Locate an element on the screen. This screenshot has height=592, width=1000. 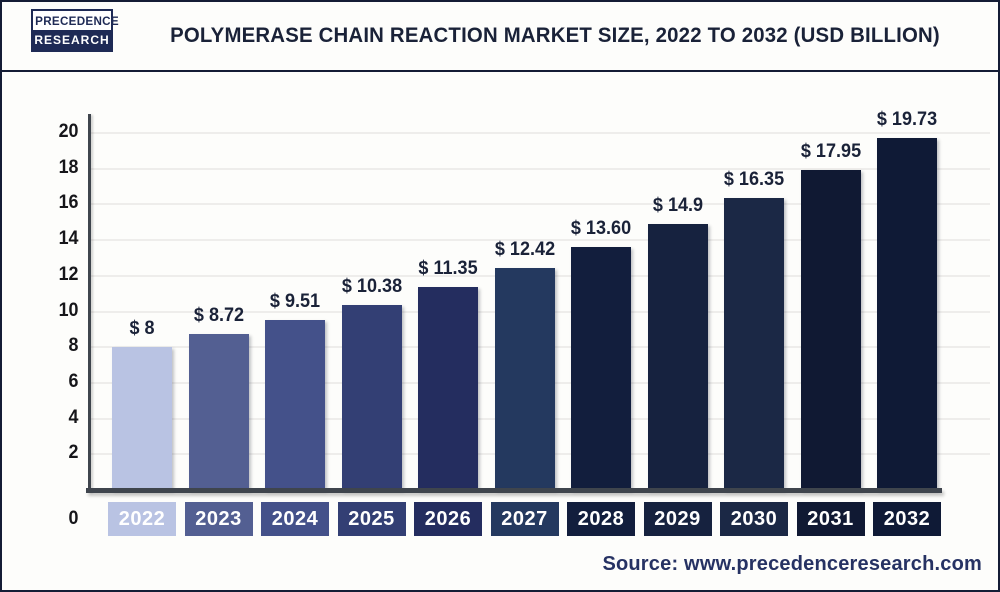
y-tick-label-0: 0 is located at coordinates (73, 518).